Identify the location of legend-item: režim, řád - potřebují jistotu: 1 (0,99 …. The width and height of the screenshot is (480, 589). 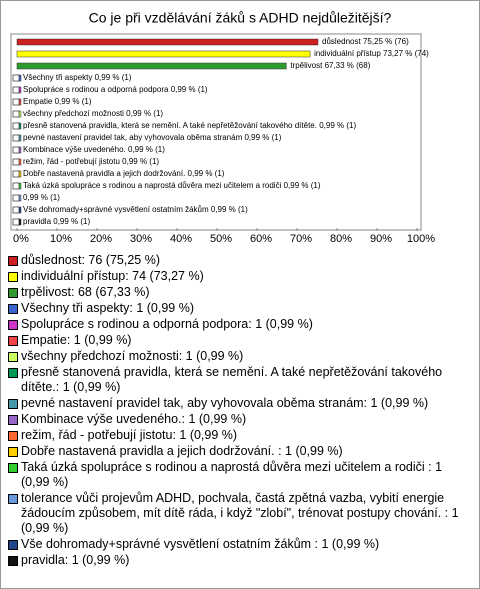
(238, 435).